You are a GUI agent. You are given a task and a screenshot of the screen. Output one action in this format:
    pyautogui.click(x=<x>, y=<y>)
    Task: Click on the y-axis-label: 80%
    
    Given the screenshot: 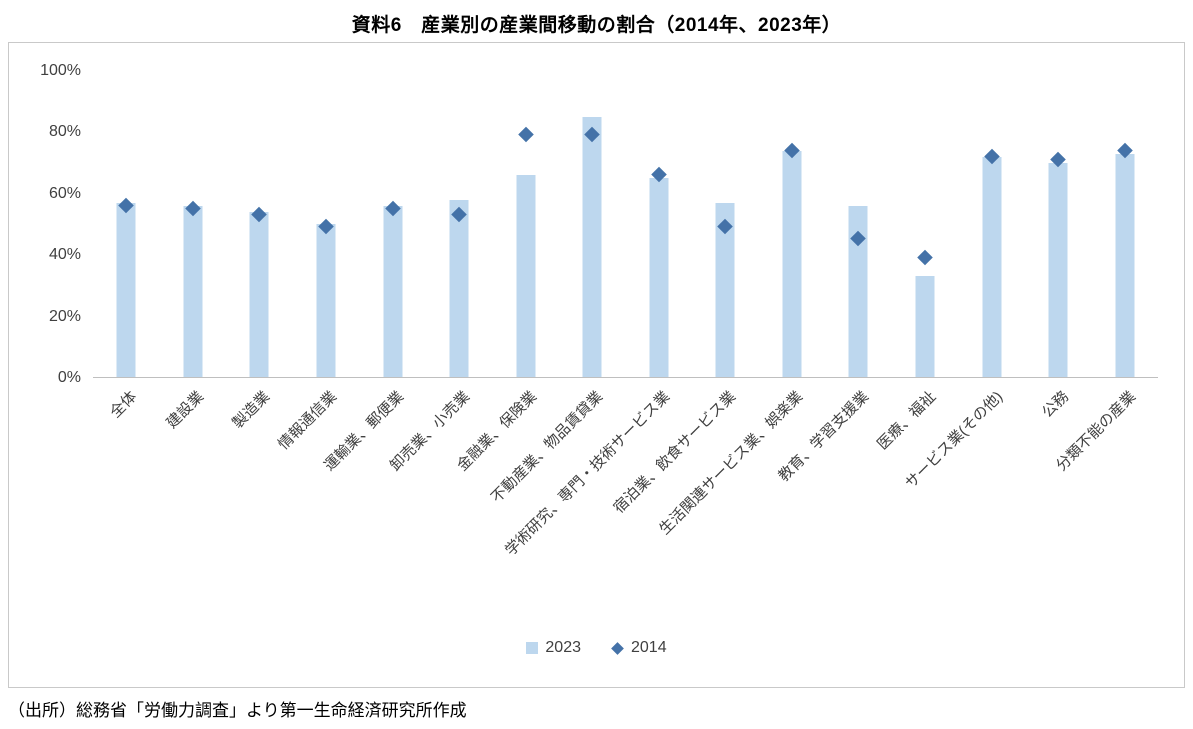 What is the action you would take?
    pyautogui.click(x=64, y=132)
    